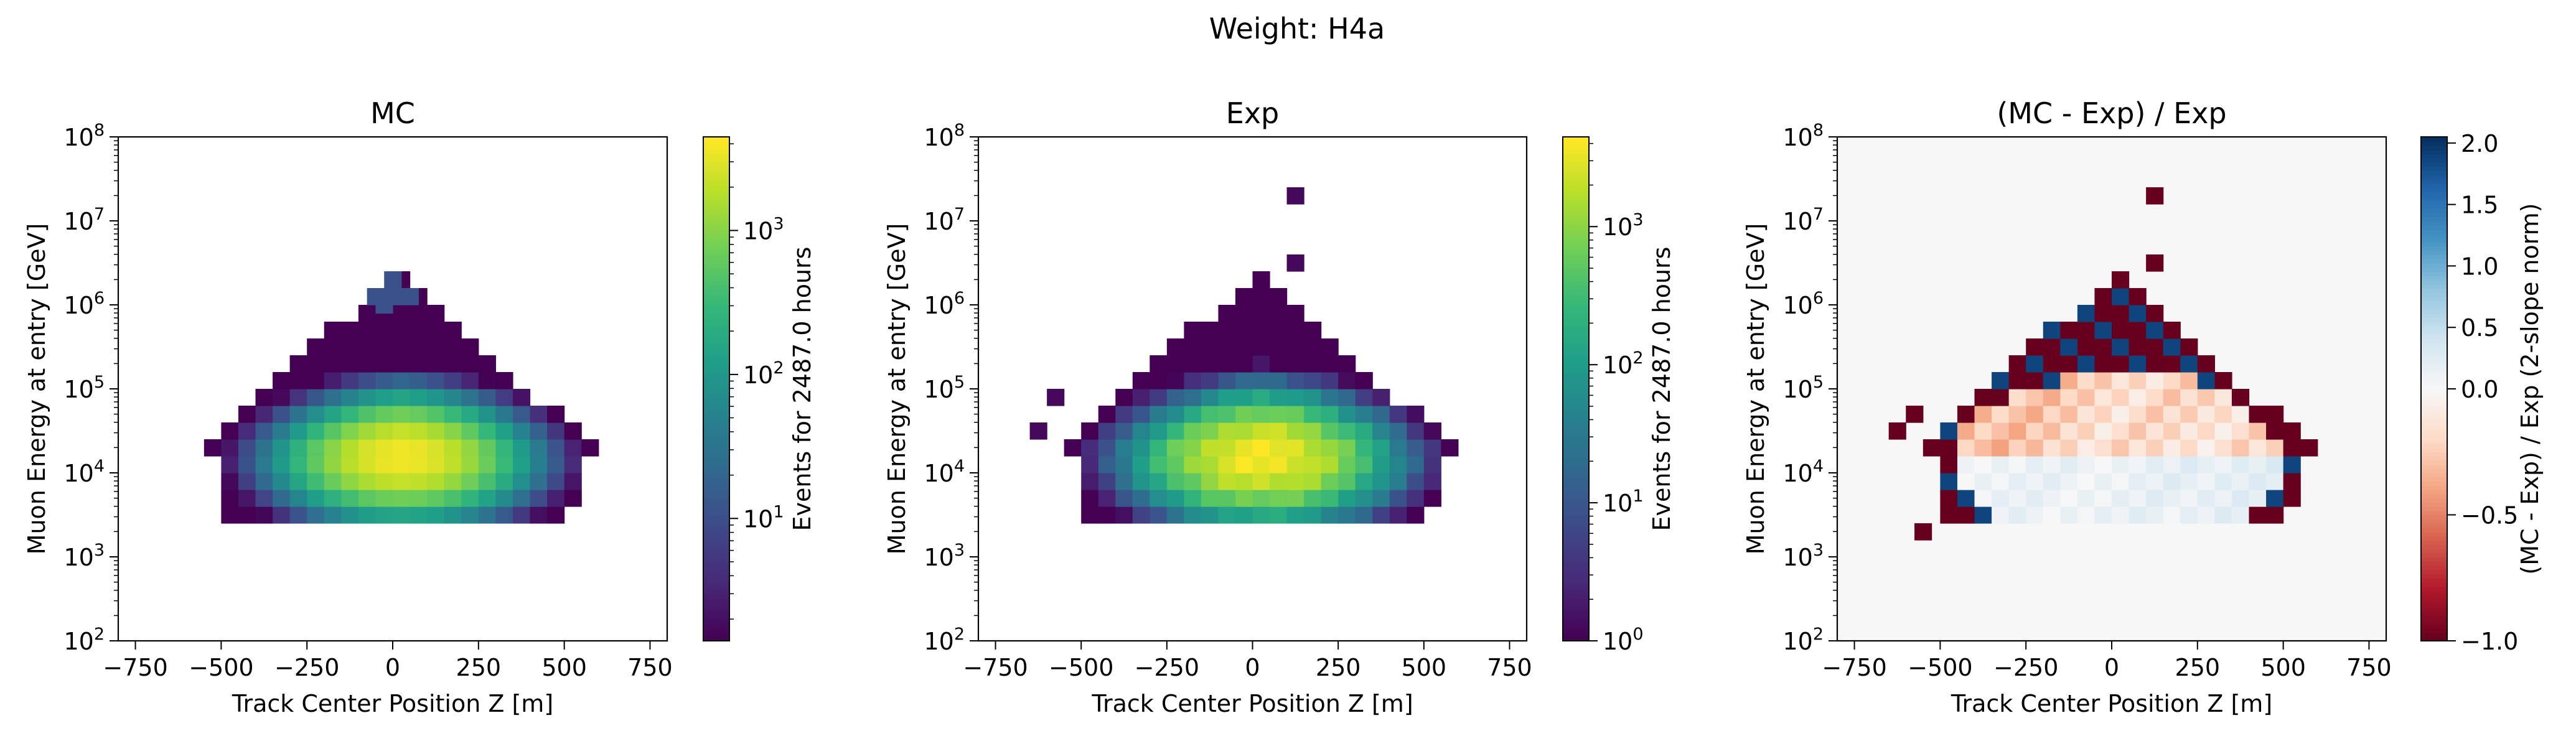 Image resolution: width=2576 pixels, height=741 pixels. What do you see at coordinates (1617, 642) in the screenshot?
I see `colorbar-tick-base: 10` at bounding box center [1617, 642].